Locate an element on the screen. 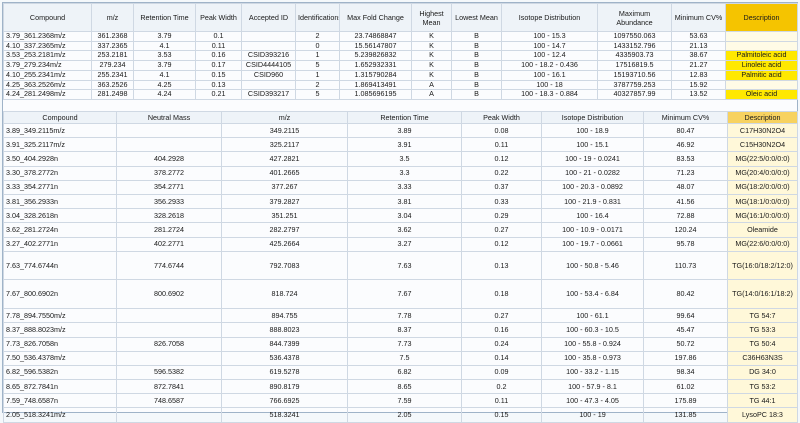 The width and height of the screenshot is (800, 423). column-header: Lowest Mean is located at coordinates (476, 17).